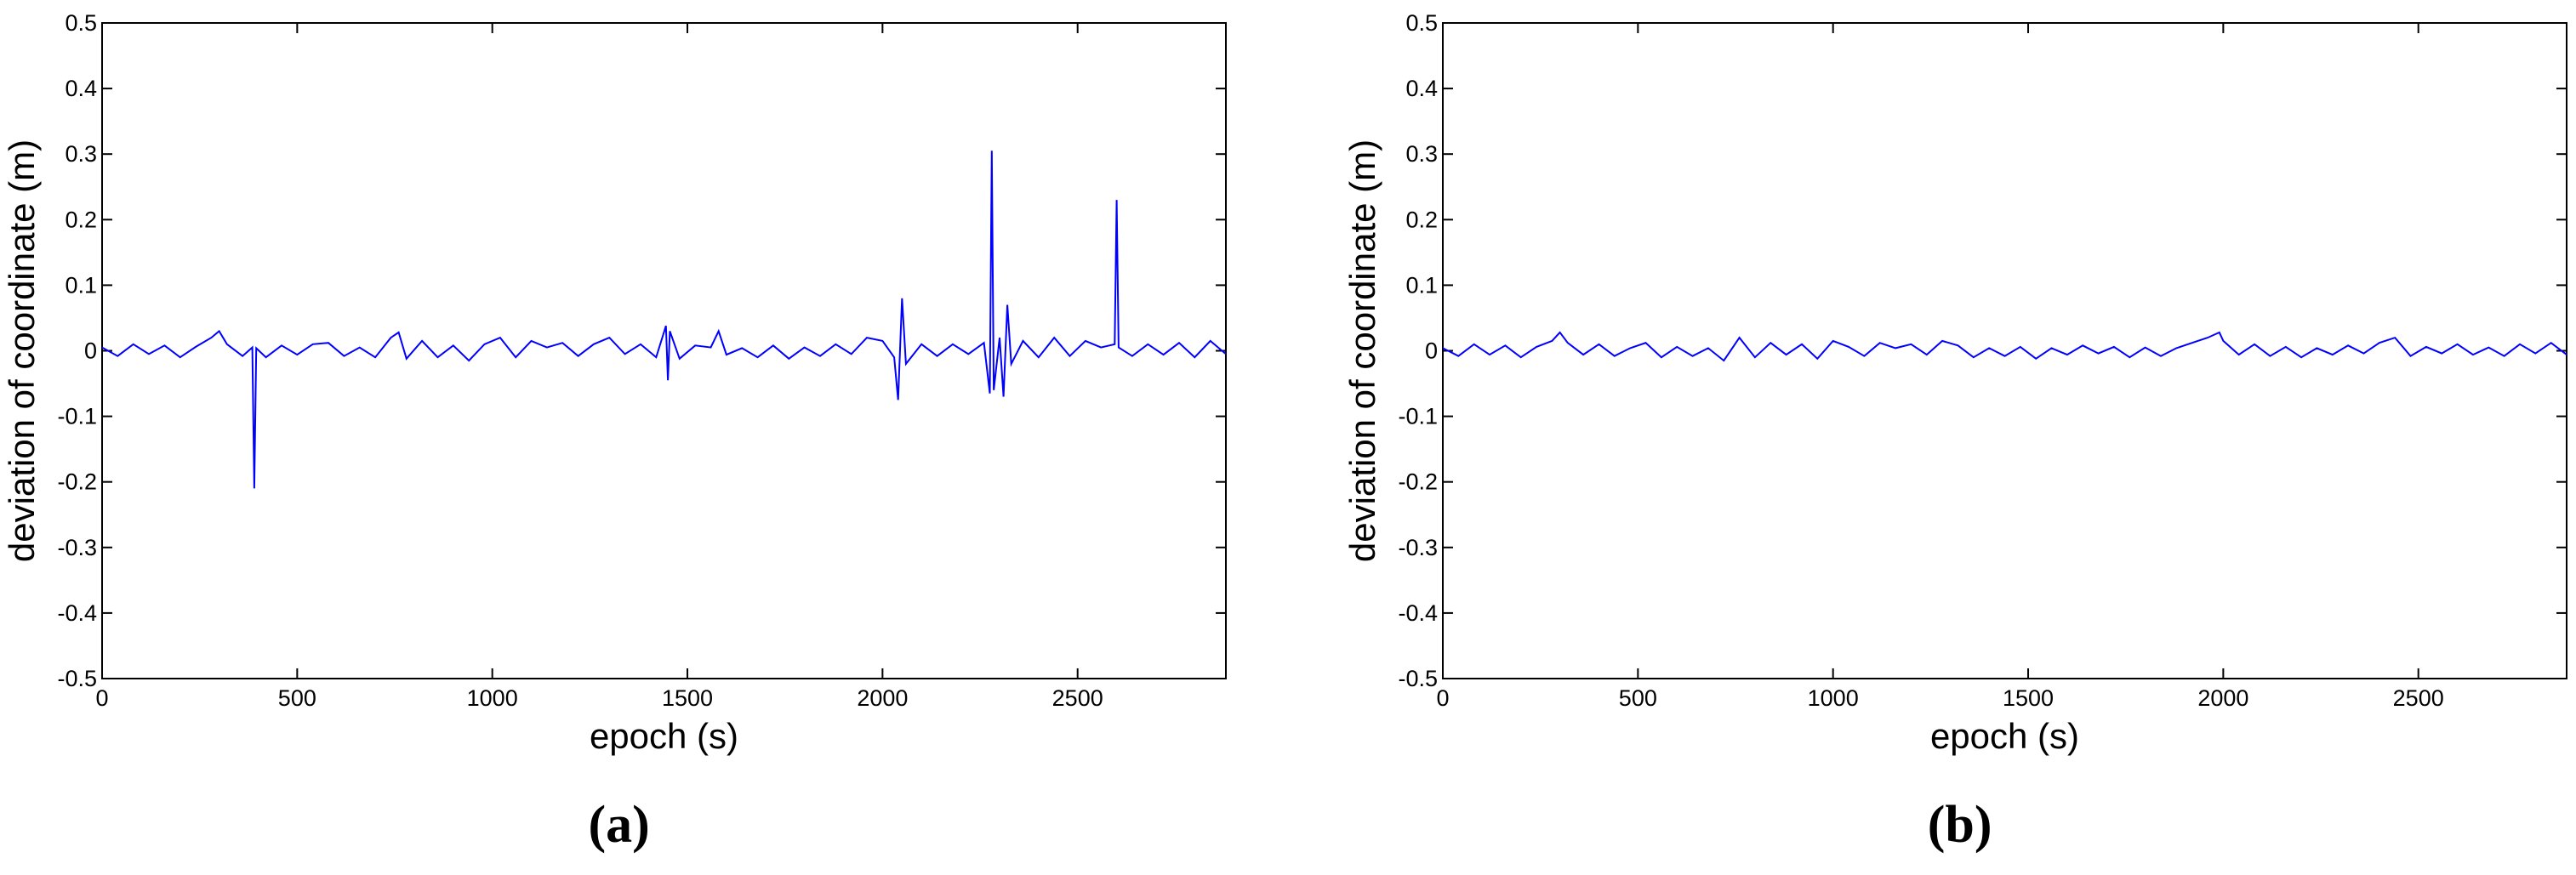 Image resolution: width=2576 pixels, height=875 pixels. What do you see at coordinates (619, 825) in the screenshot?
I see `caption: (a)` at bounding box center [619, 825].